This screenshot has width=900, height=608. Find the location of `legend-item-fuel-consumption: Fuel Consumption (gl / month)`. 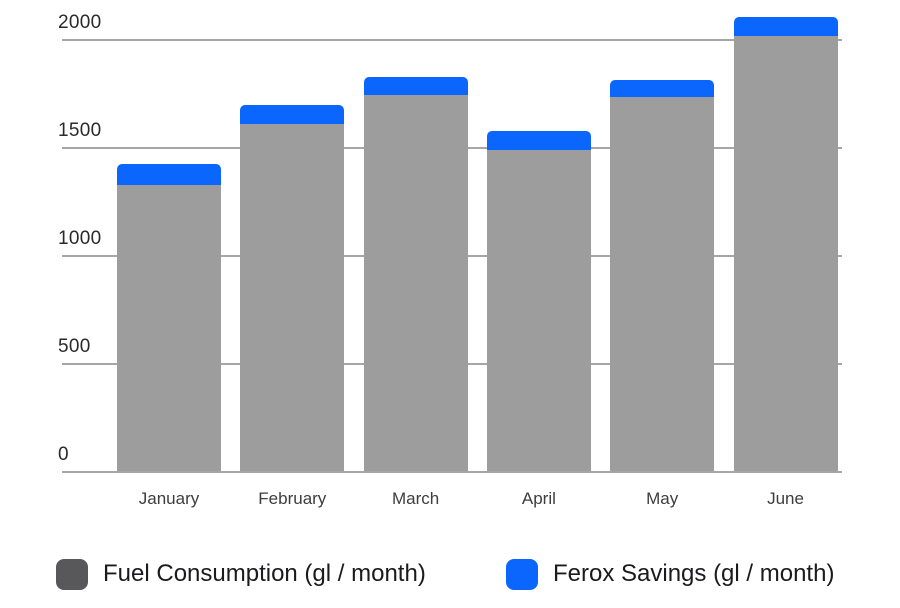

legend-item-fuel-consumption: Fuel Consumption (gl / month) is located at coordinates (241, 574).